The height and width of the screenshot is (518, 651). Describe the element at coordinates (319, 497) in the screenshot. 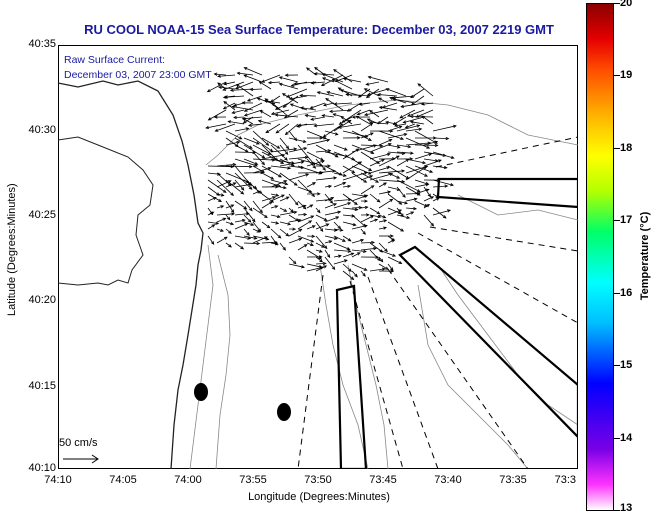

I see `x-axis-title: Longitude (Degrees:Minutes)` at that location.